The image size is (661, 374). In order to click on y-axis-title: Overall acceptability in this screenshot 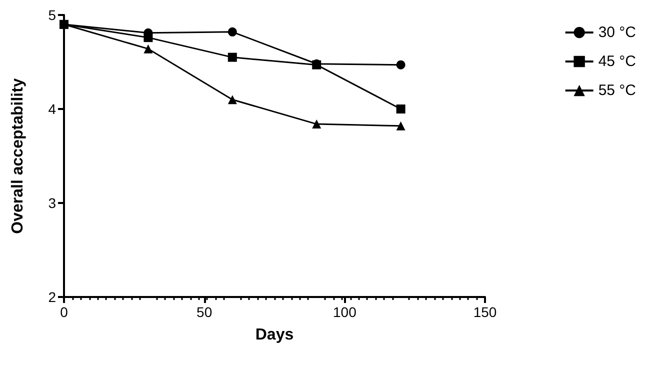, I will do `click(18, 156)`.